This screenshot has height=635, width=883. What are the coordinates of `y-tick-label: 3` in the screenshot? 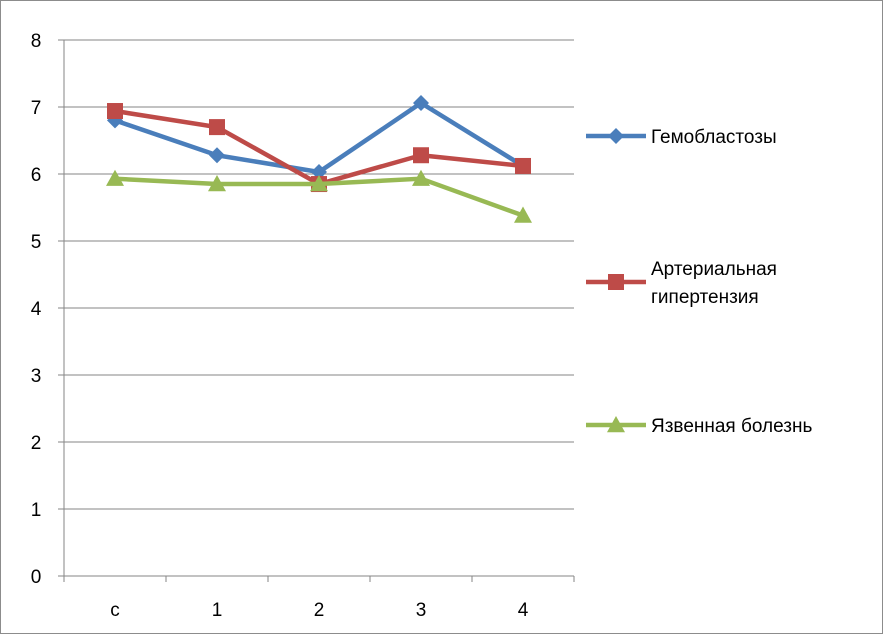 It's located at (36, 376).